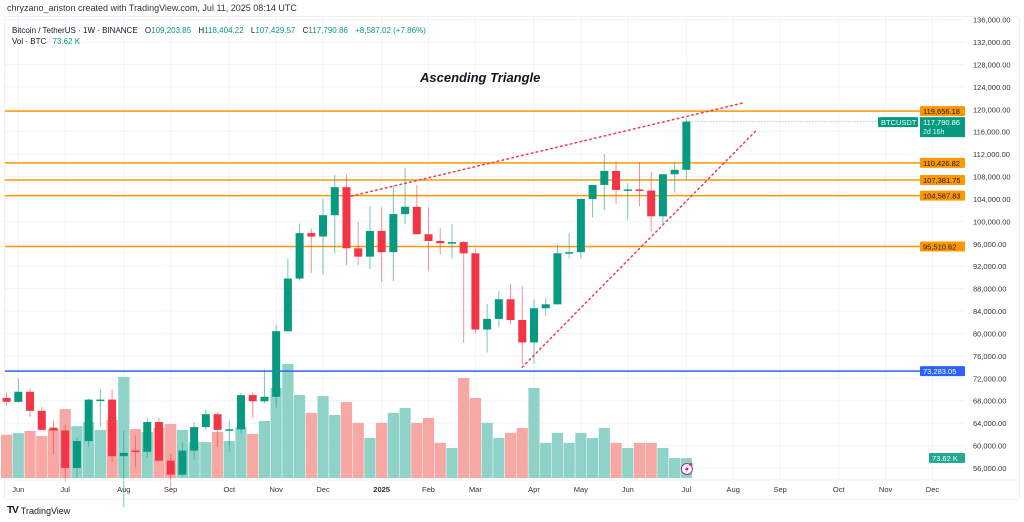 Image resolution: width=1024 pixels, height=522 pixels. Describe the element at coordinates (992, 221) in the screenshot. I see `price-tick-label: 100,000.00` at that location.